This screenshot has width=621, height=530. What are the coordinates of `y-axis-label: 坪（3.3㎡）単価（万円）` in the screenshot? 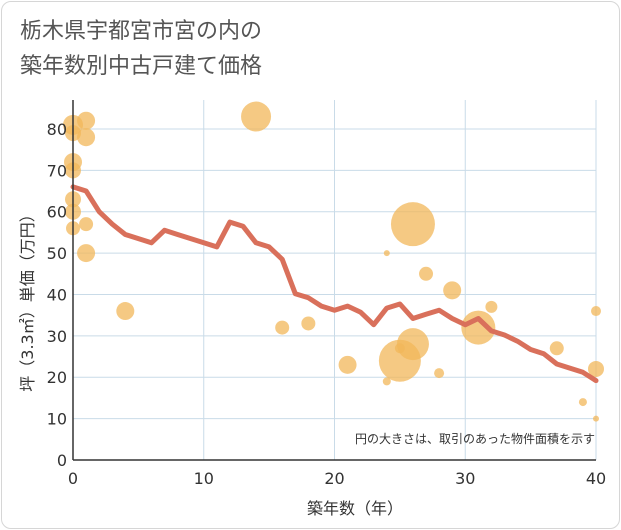 It's located at (27, 298).